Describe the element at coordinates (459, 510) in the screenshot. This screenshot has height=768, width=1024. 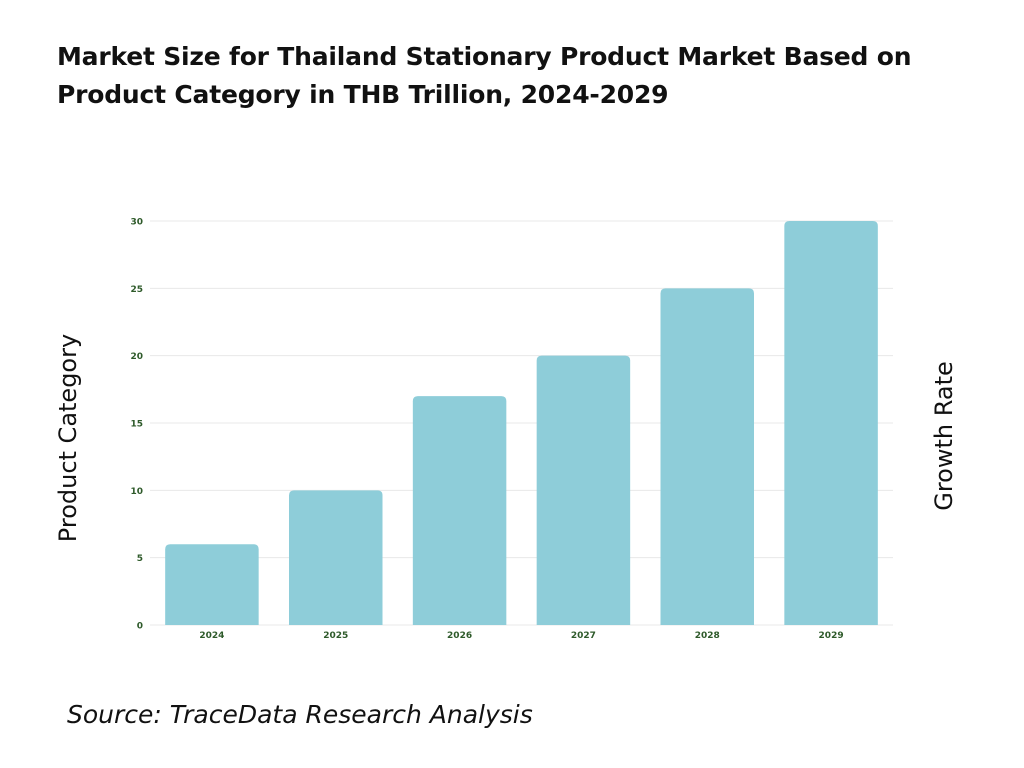
I see `bar-2026` at that location.